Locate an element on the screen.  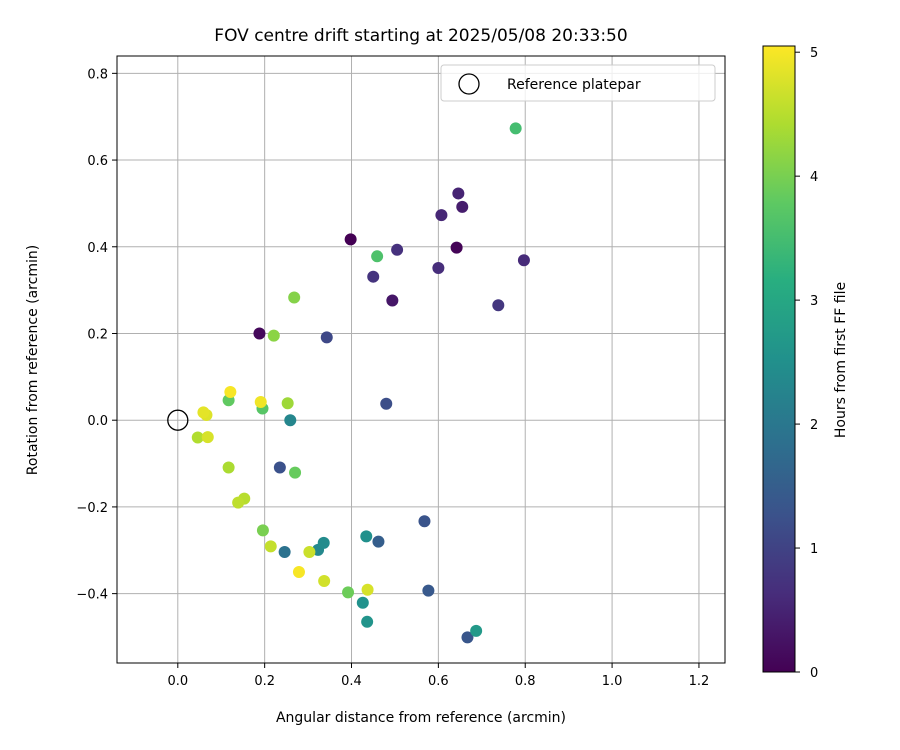
x-tick-label: 0.0 is located at coordinates (177, 681).